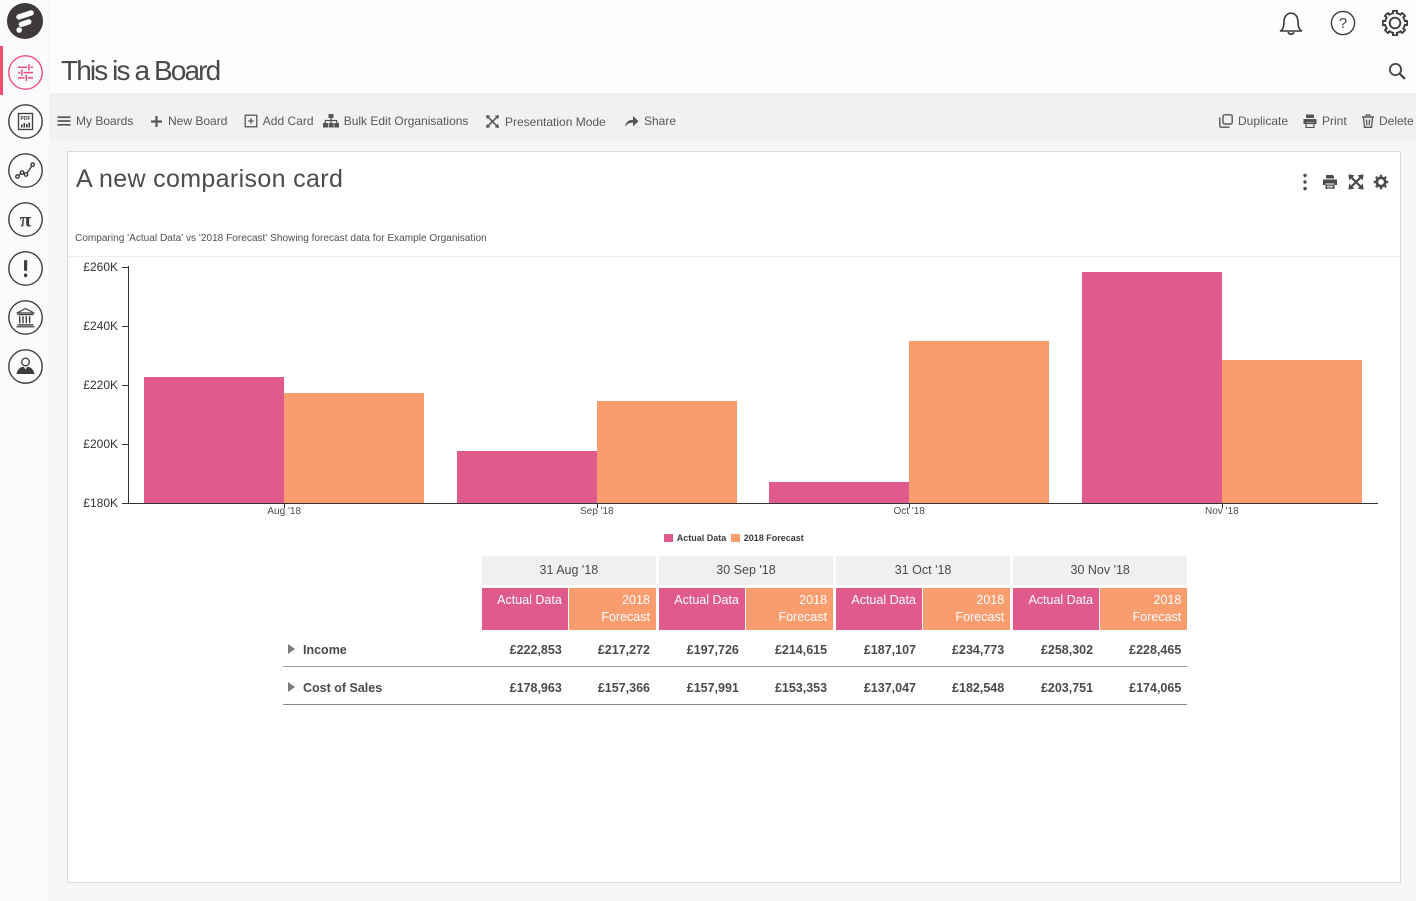  What do you see at coordinates (26, 119) in the screenshot?
I see `svg-text: PDF` at bounding box center [26, 119].